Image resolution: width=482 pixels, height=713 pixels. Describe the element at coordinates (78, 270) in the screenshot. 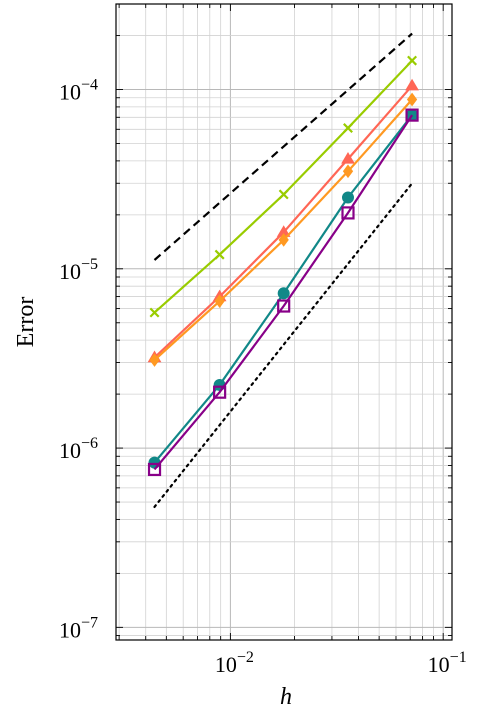

I see `y-tick-label: 10⁻⁵` at that location.